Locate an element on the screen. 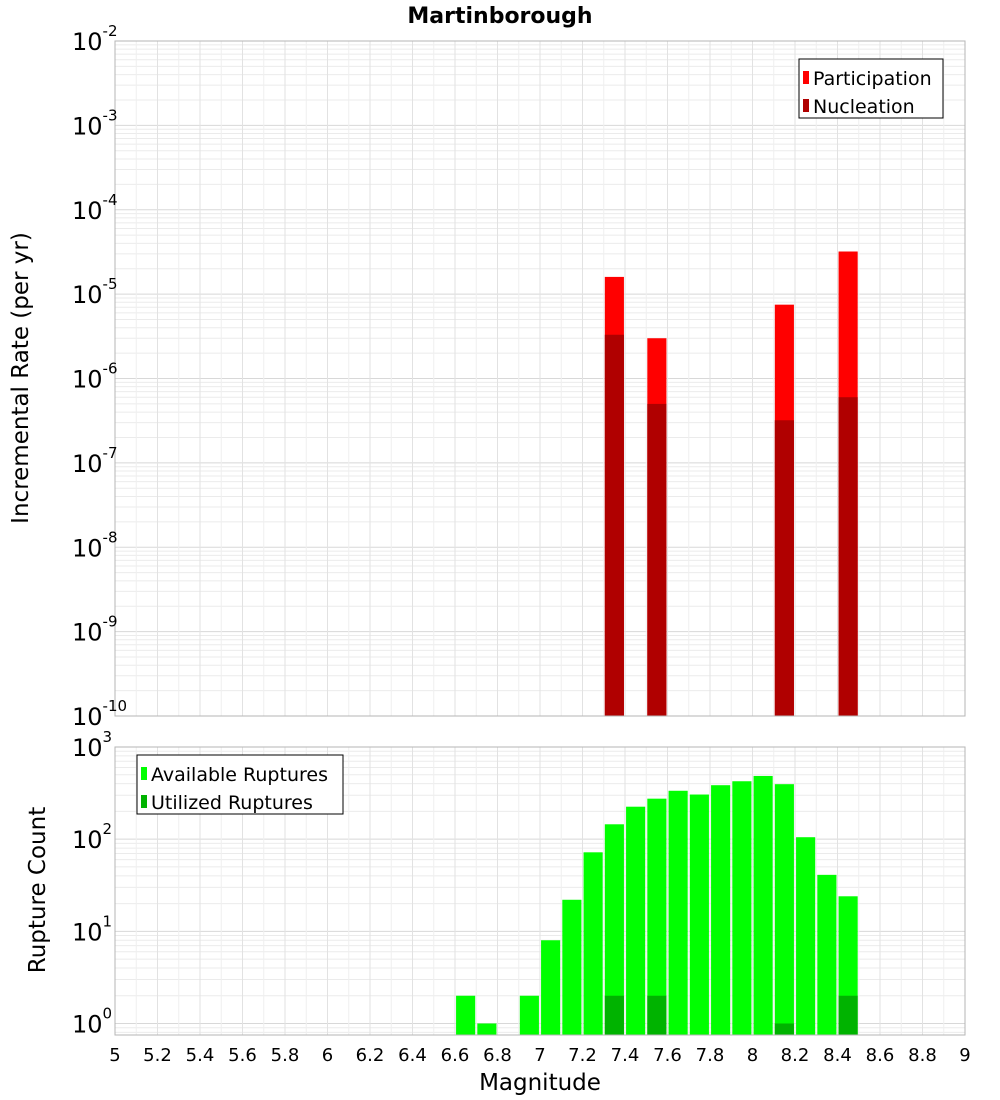  y-tick-exponent: -2 is located at coordinates (110, 31).